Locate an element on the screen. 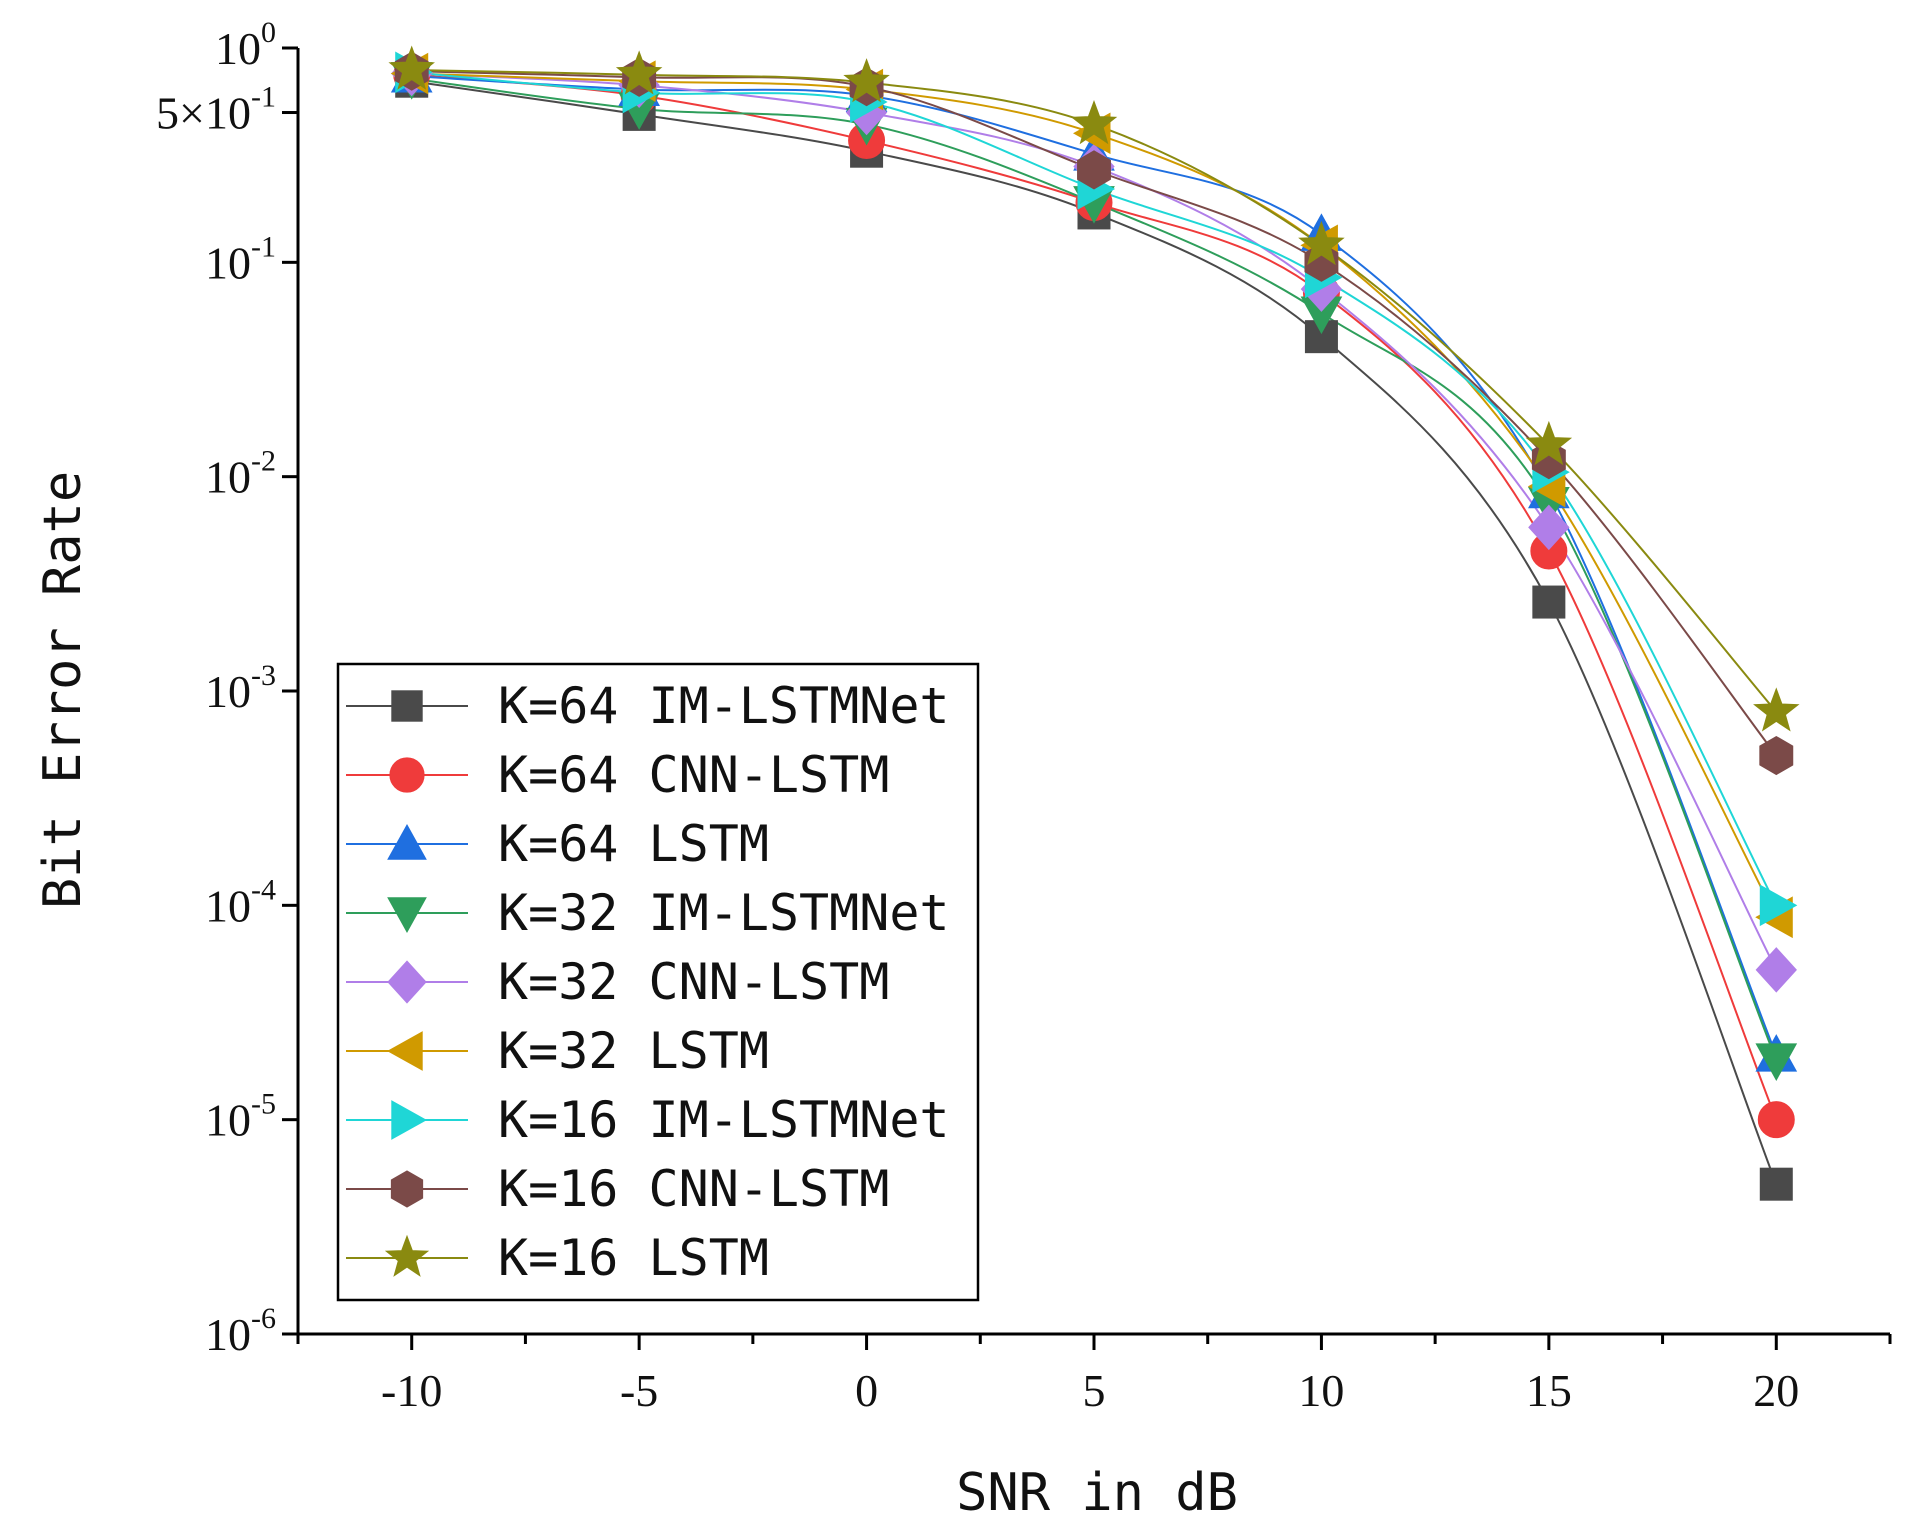 The image size is (1910, 1535). x-axis-title: SNR in dB is located at coordinates (1097, 1493).